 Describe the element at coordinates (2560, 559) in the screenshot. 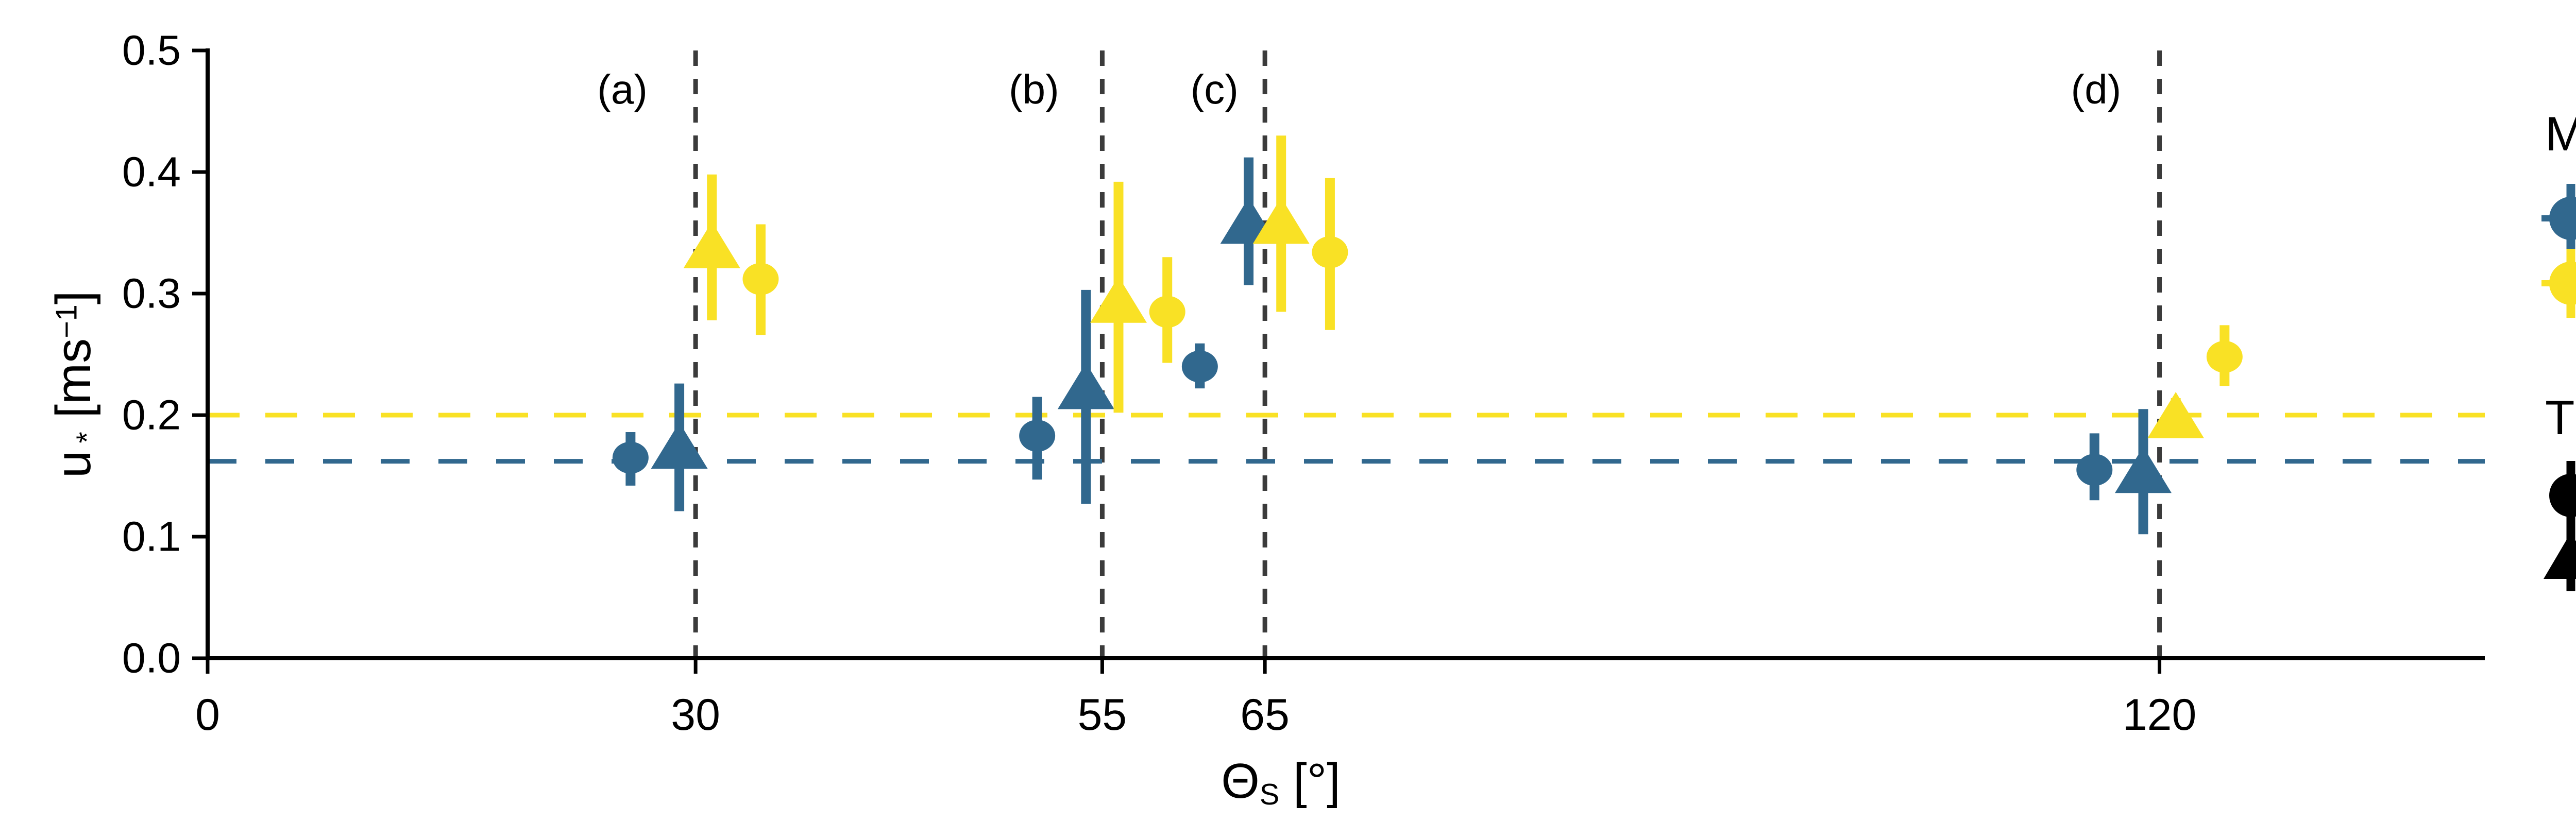

I see `threshold-triangle-icon` at that location.